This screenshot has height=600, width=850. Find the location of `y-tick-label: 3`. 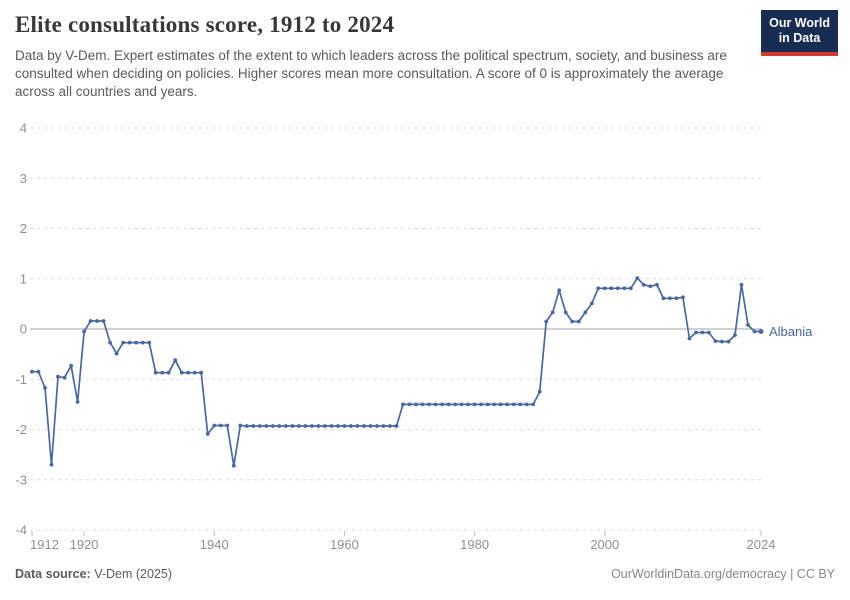

y-tick-label: 3 is located at coordinates (23, 178).